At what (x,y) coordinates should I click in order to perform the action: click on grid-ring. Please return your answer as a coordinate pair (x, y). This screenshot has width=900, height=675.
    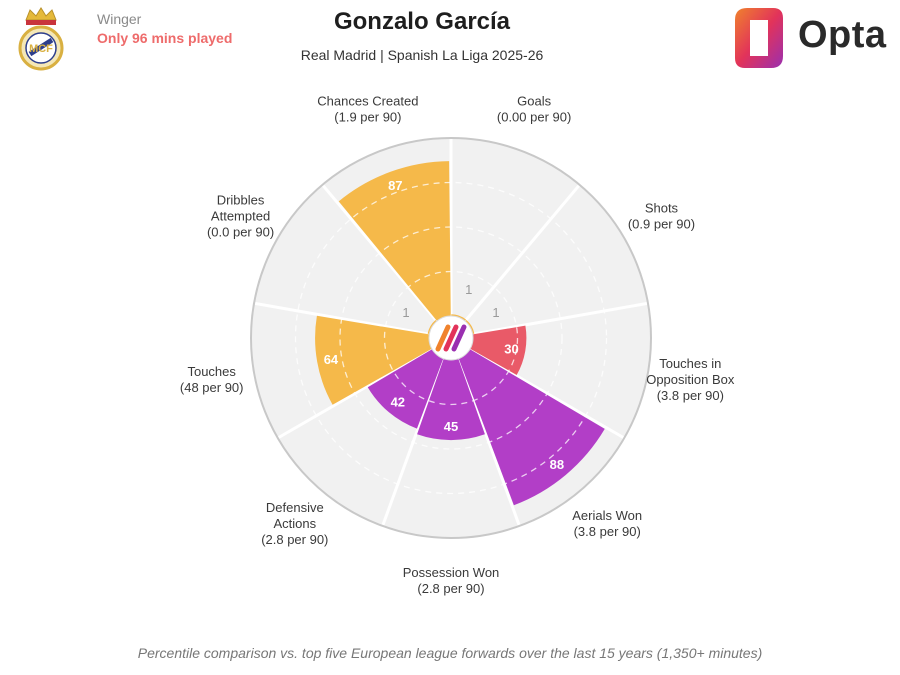
    Looking at the image, I should click on (451, 338).